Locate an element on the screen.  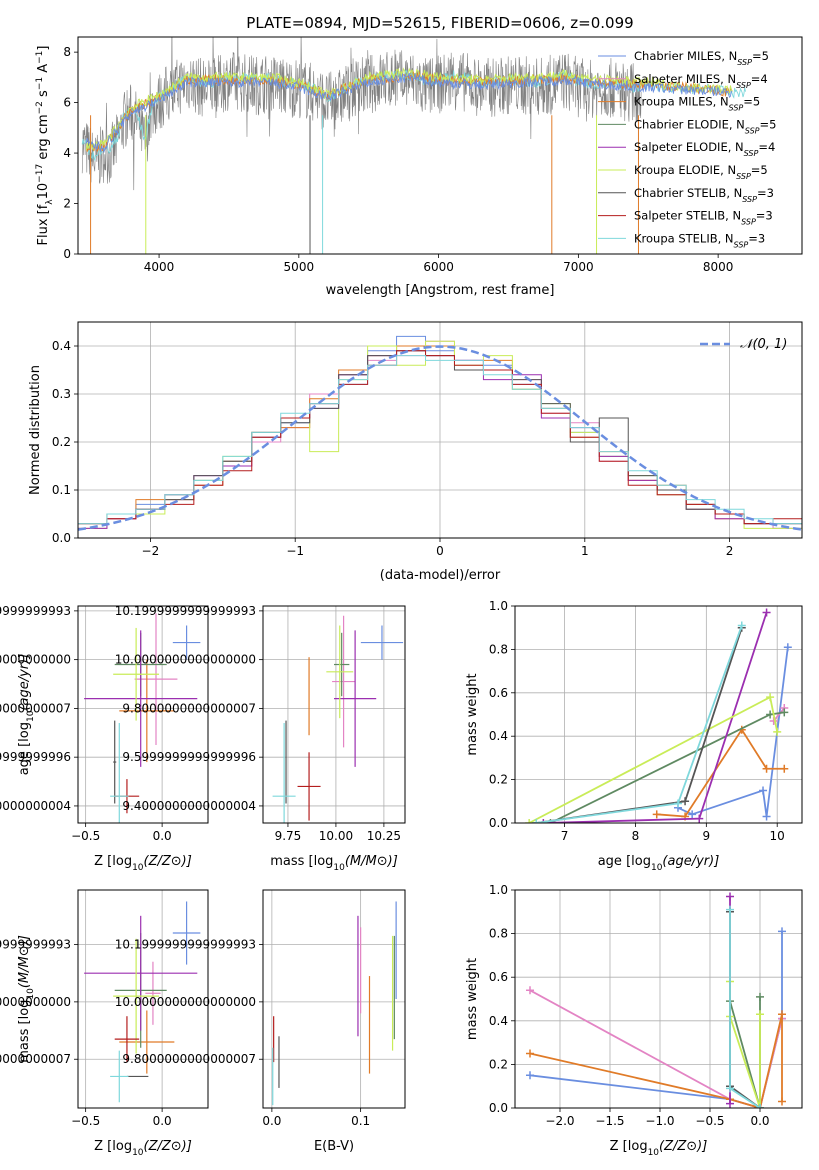
y-tick-label: 0.1 is located at coordinates (61, 490).